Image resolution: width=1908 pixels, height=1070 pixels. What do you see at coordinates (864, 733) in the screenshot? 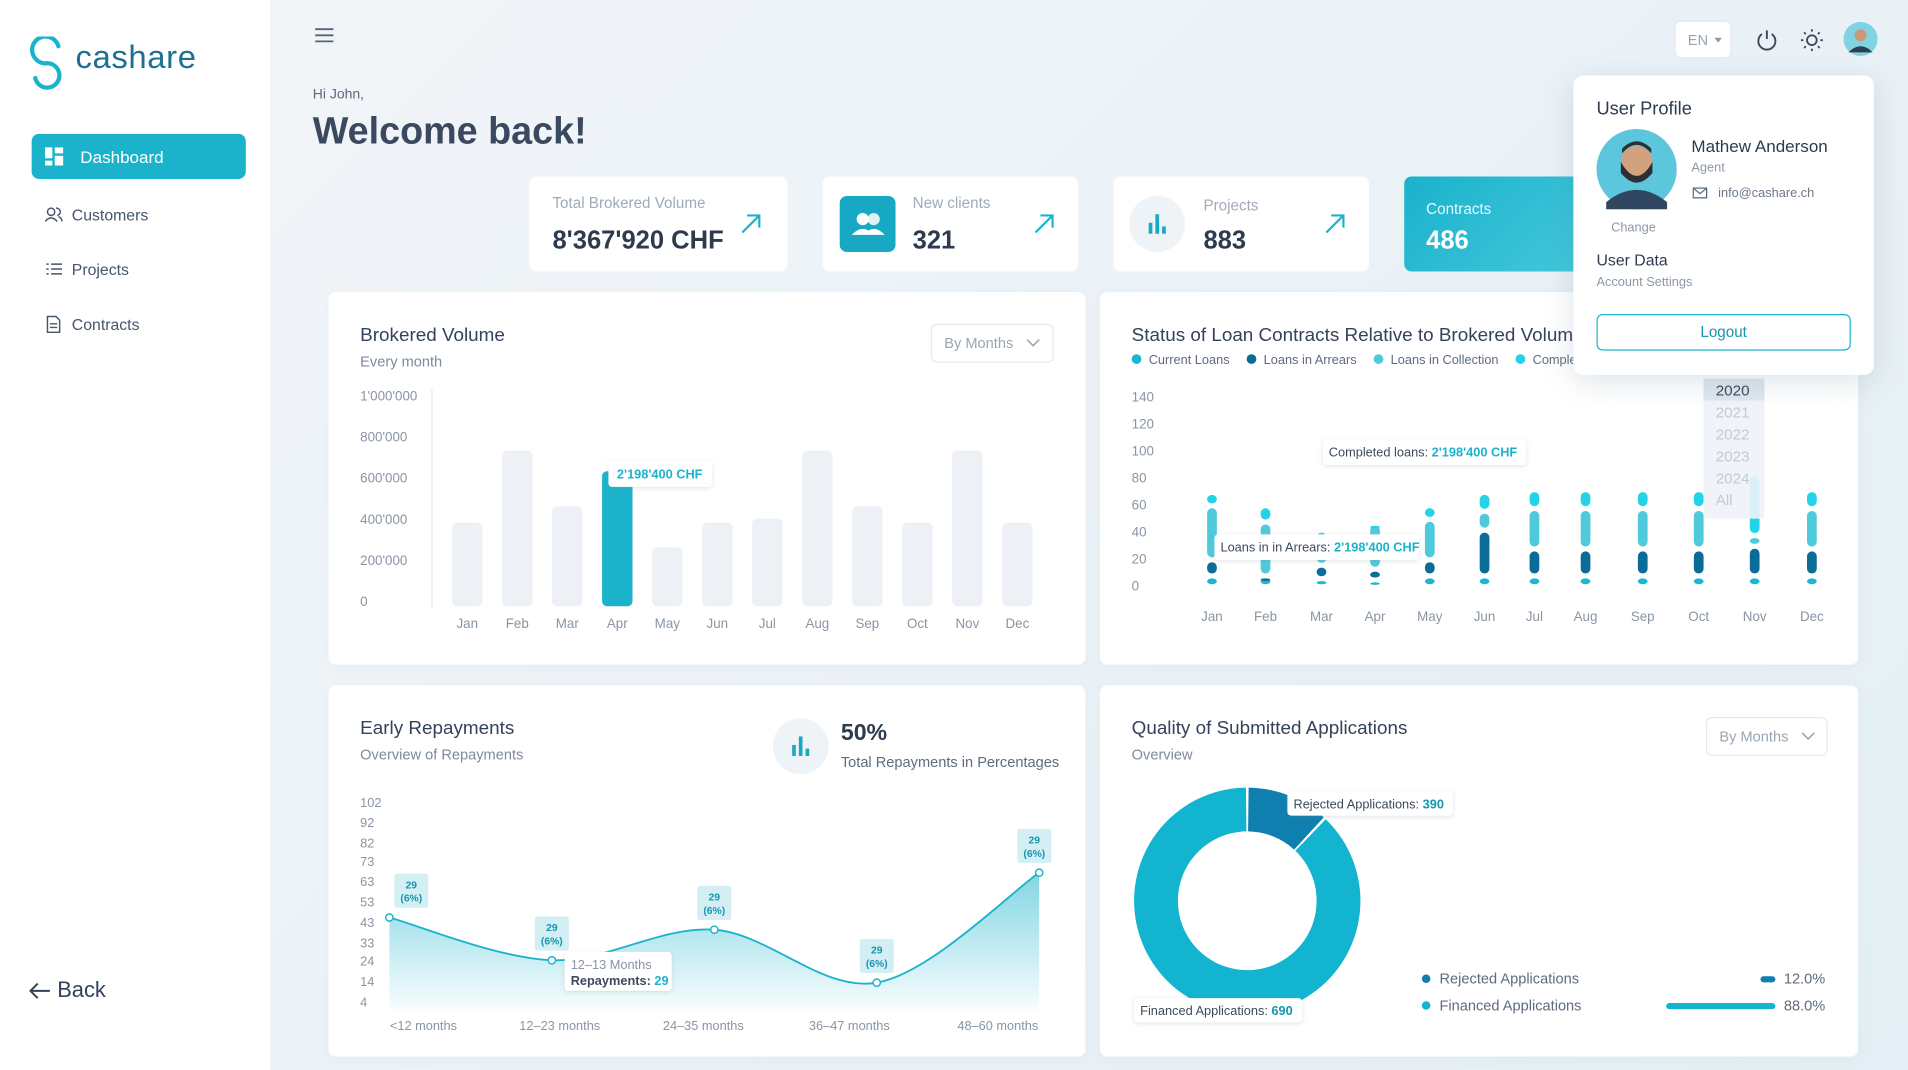
I see `kpi-value: 50%` at bounding box center [864, 733].